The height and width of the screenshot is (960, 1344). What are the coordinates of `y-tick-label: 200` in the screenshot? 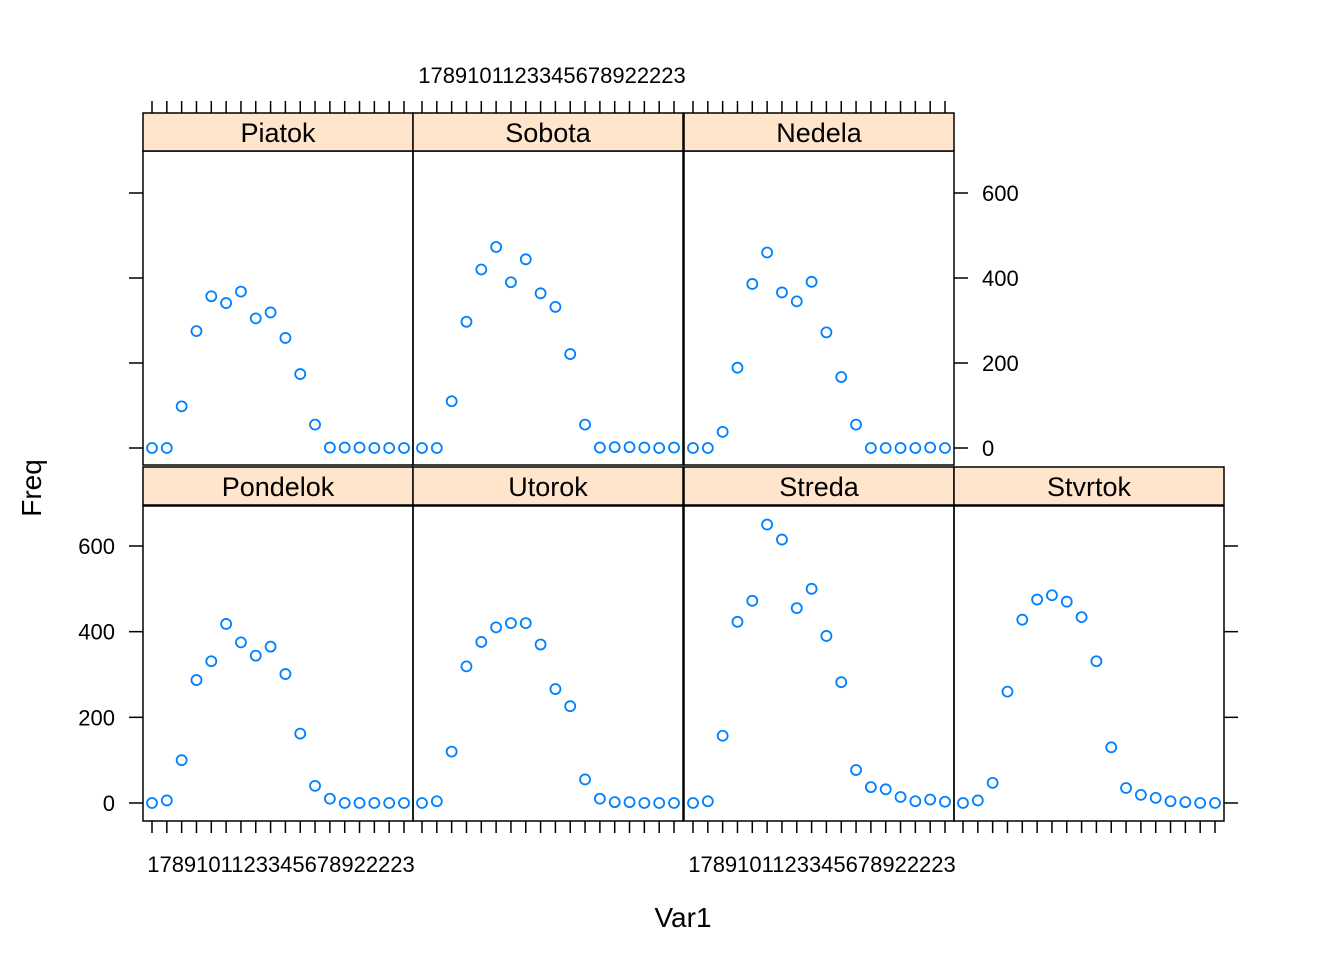 It's located at (96, 717).